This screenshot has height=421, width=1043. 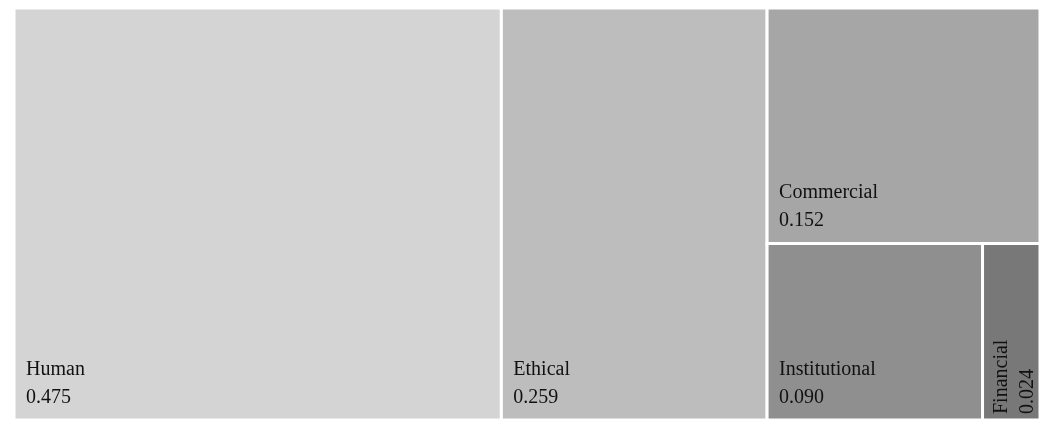 I want to click on category-label: Financial, so click(x=999, y=376).